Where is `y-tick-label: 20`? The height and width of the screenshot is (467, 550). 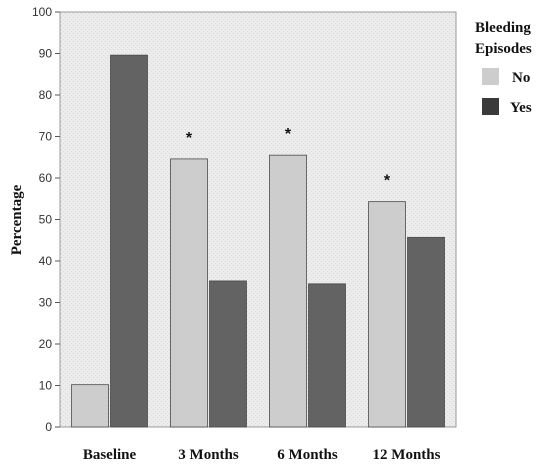 y-tick-label: 20 is located at coordinates (46, 344).